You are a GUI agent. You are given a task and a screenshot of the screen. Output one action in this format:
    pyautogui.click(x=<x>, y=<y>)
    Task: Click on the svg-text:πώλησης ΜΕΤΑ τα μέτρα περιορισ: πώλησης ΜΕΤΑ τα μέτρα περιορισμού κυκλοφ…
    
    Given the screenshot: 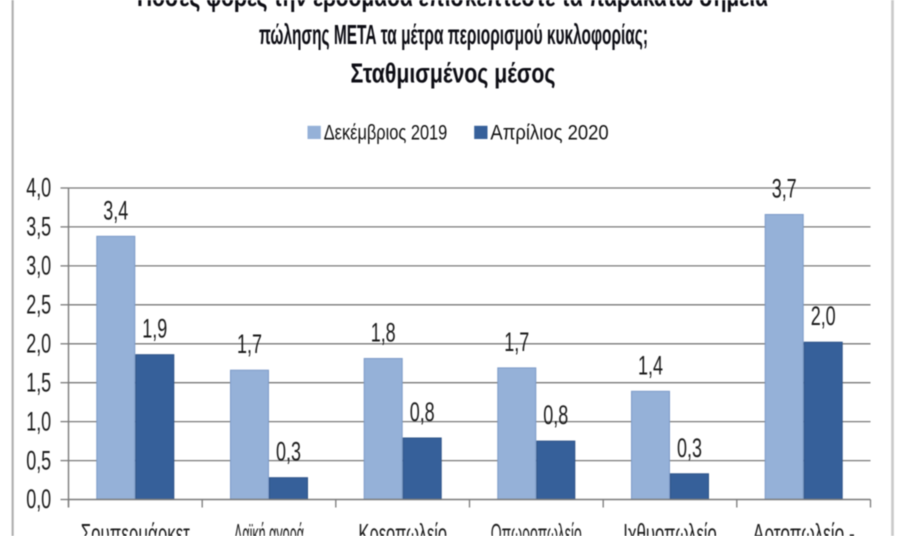 What is the action you would take?
    pyautogui.click(x=453, y=34)
    